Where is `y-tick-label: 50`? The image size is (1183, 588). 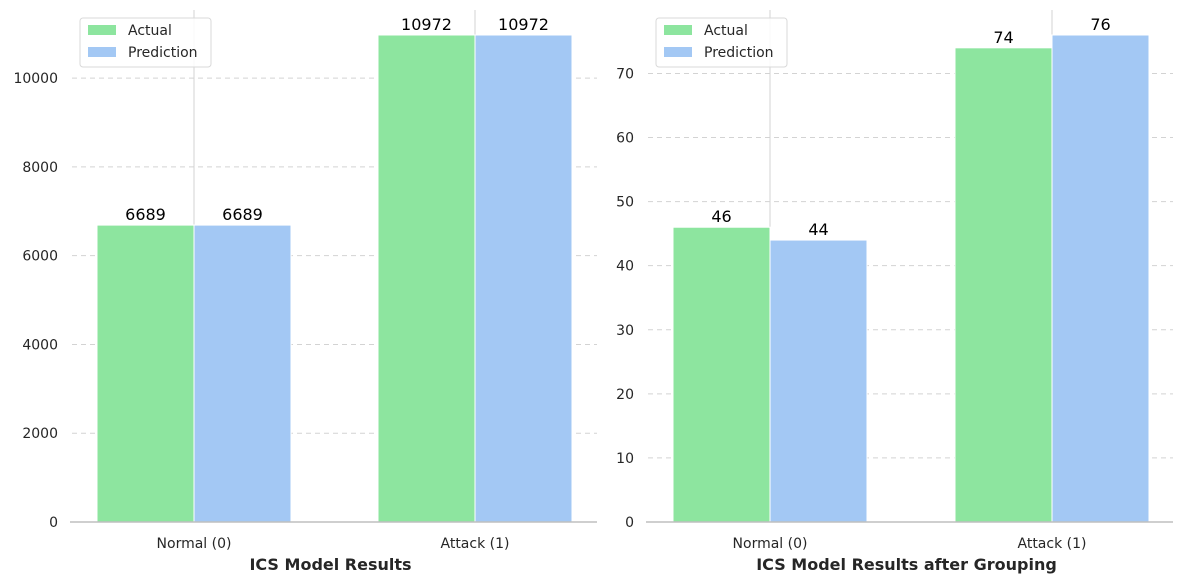
y-tick-label: 50 is located at coordinates (625, 203).